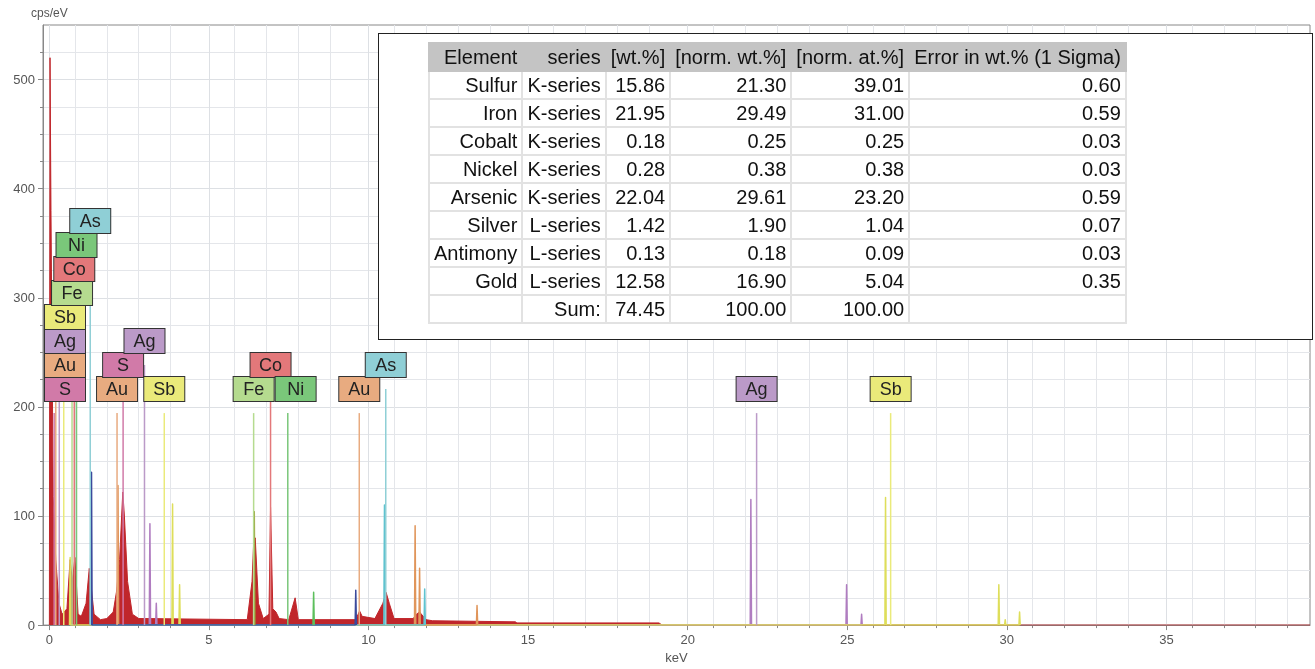 The image size is (1315, 669). What do you see at coordinates (209, 640) in the screenshot?
I see `x-tick-label: 5` at bounding box center [209, 640].